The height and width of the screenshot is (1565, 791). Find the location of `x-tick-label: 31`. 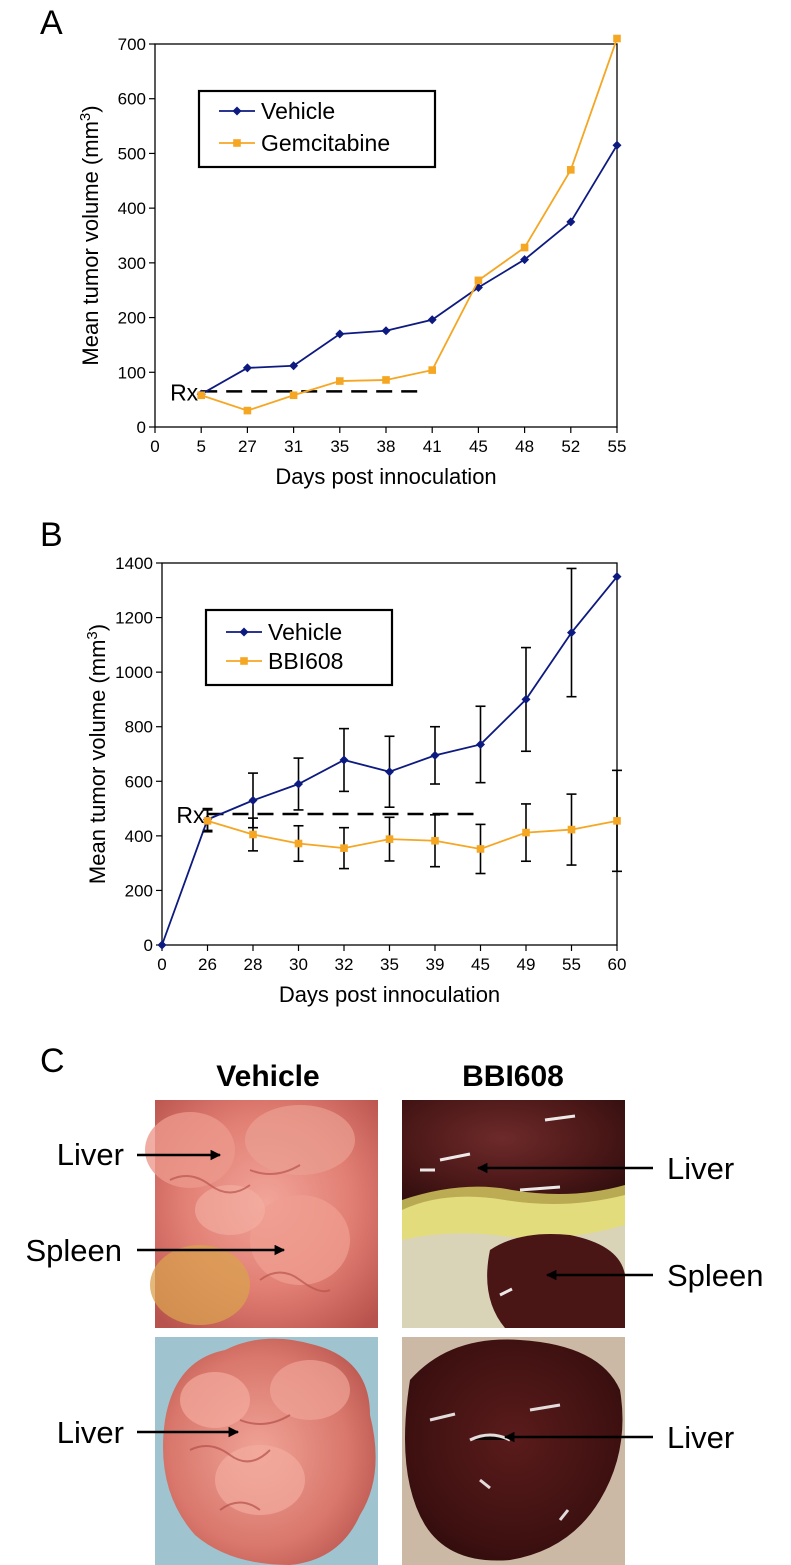

x-tick-label: 31 is located at coordinates (293, 446).